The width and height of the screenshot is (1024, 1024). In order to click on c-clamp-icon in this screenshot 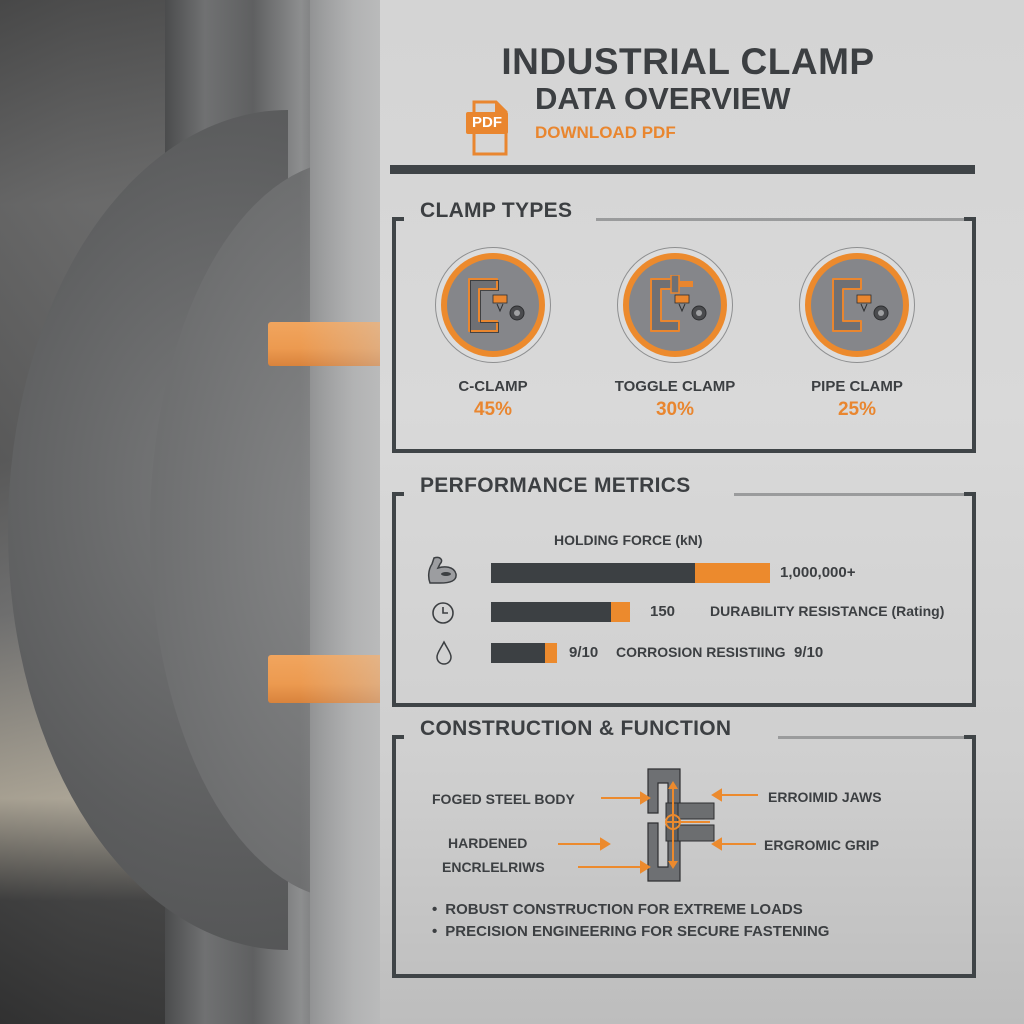, I will do `click(496, 305)`.